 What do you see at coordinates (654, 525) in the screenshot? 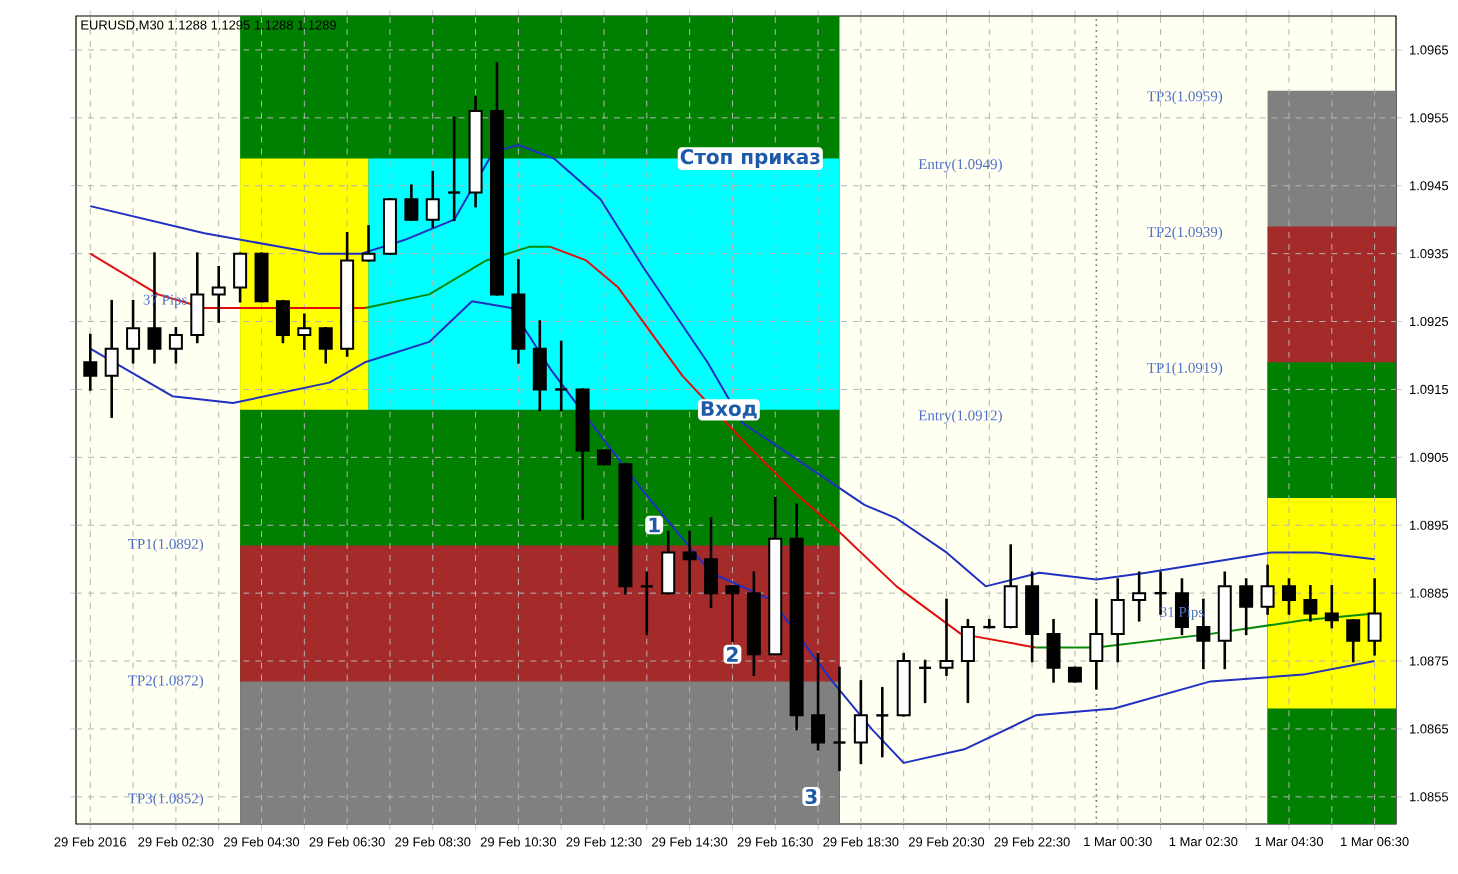
I see `annotation: 1` at bounding box center [654, 525].